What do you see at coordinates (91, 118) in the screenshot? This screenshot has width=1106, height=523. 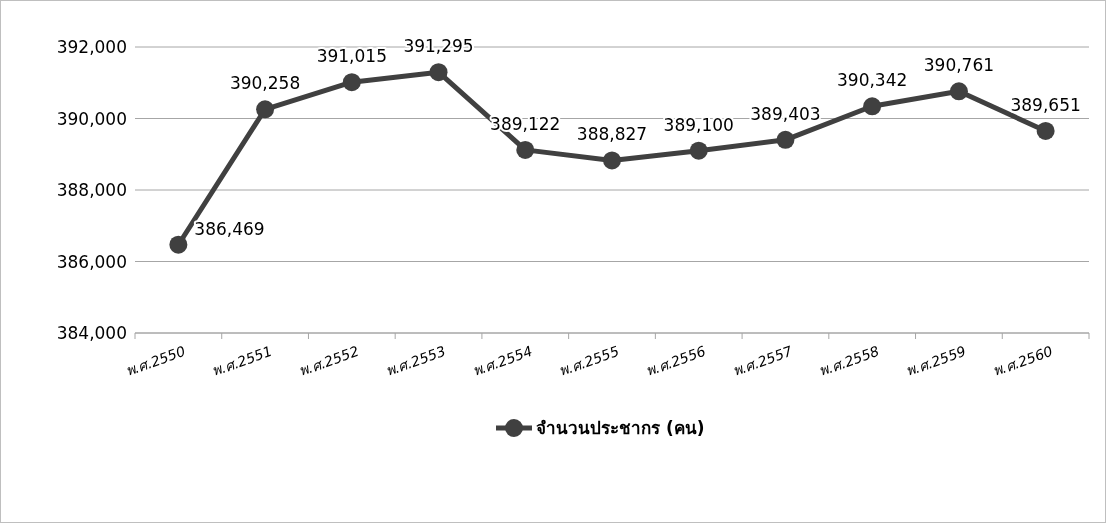 I see `y-tick-label: 390,000` at bounding box center [91, 118].